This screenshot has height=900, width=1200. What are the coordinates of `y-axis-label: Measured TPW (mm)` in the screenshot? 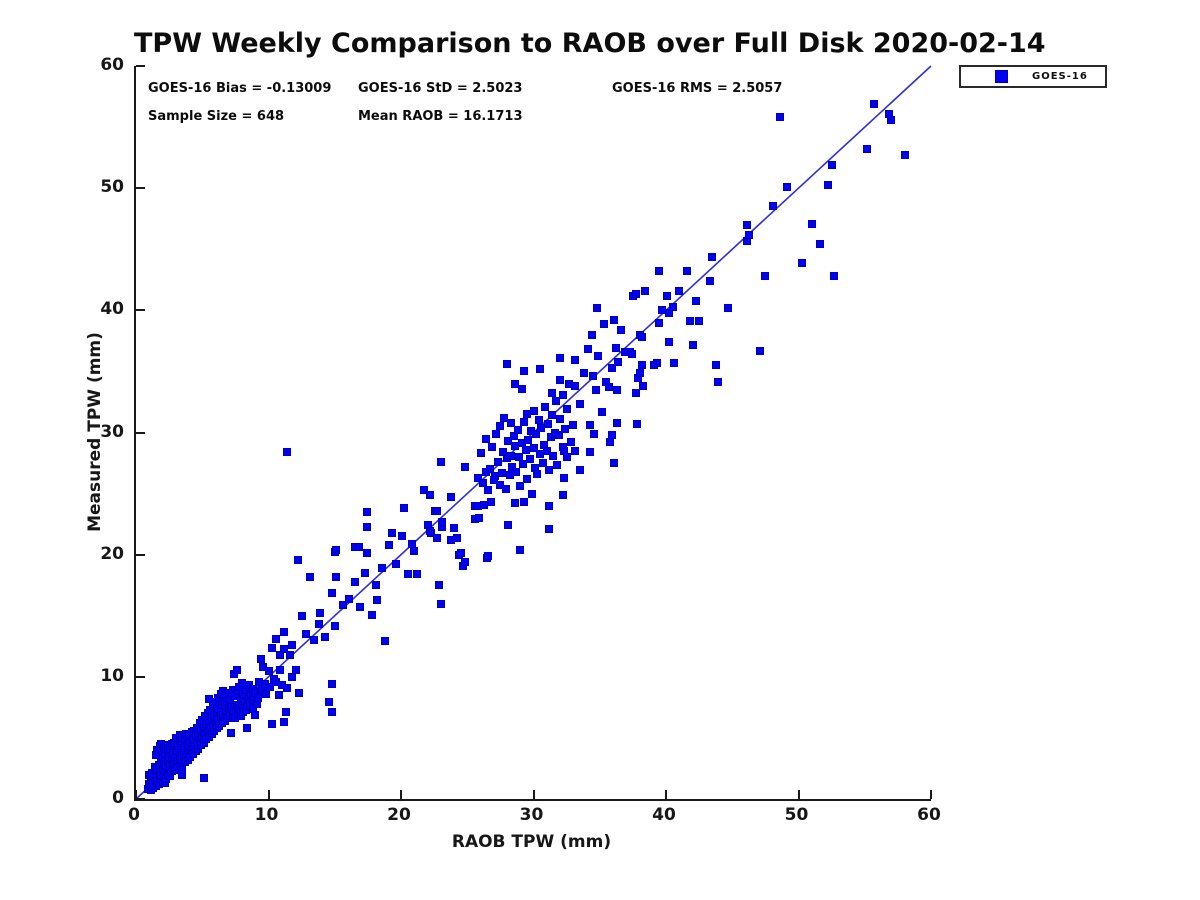 It's located at (95, 432).